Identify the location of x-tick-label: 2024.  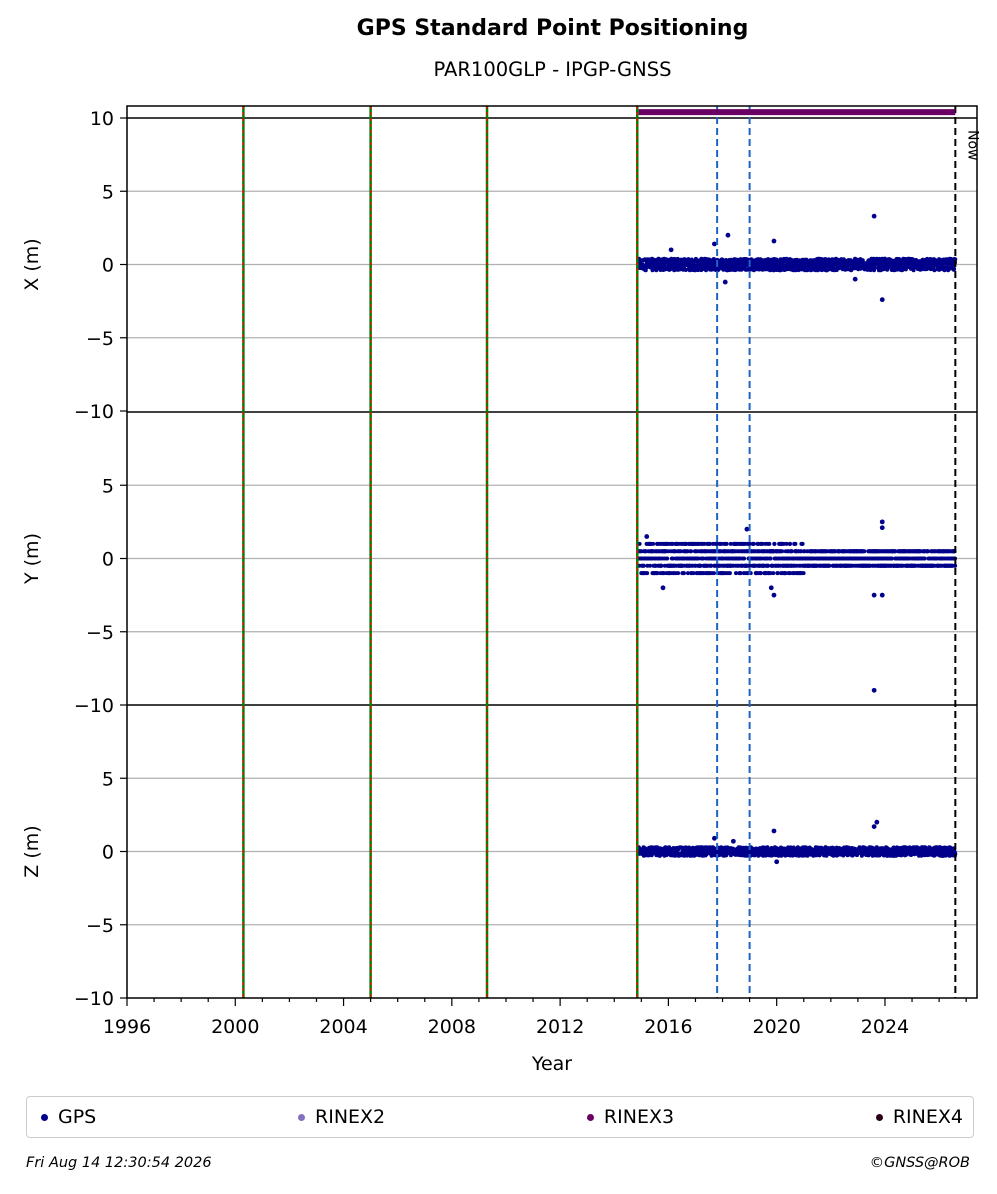
(885, 1027).